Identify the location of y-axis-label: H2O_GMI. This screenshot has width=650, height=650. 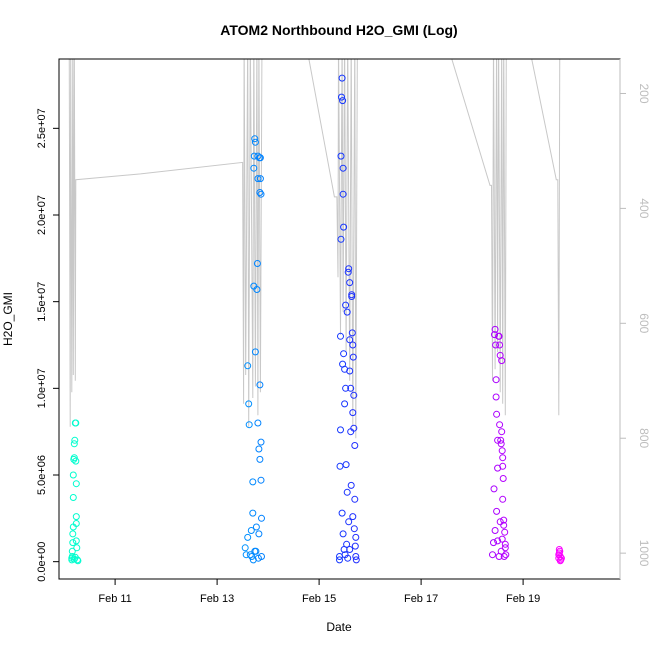
(8, 319).